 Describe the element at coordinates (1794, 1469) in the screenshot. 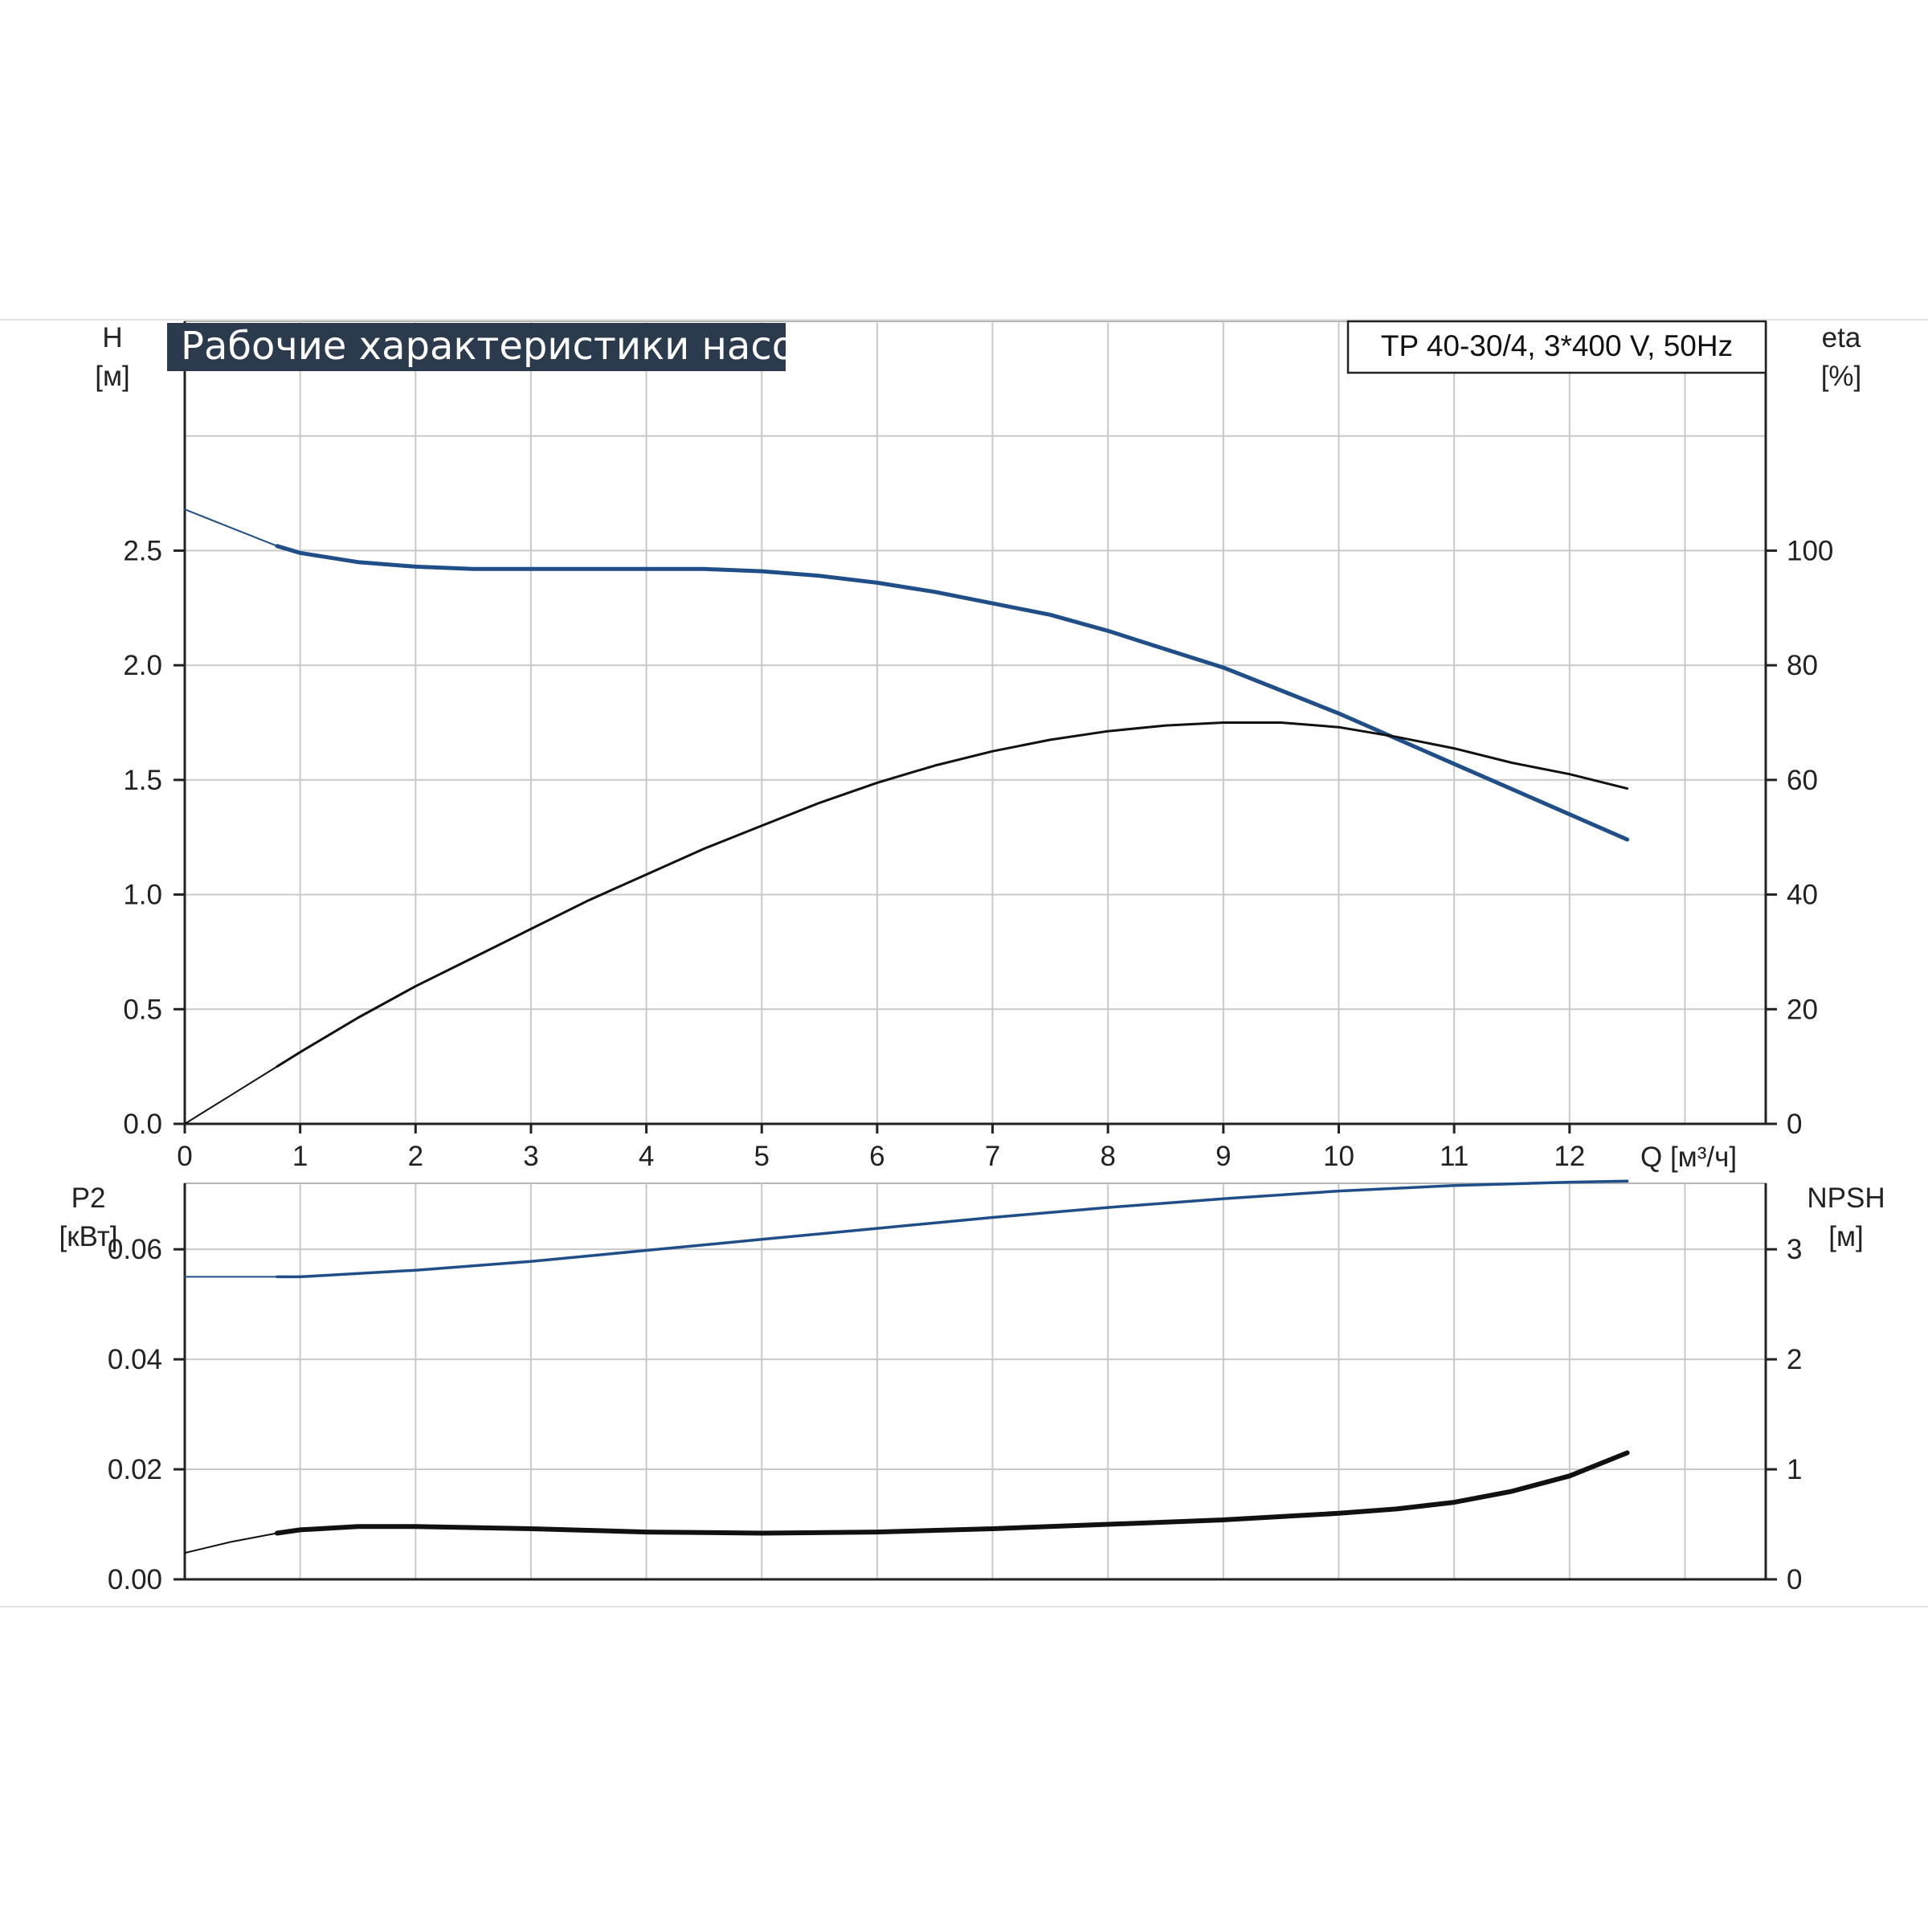

I see `y-right-tick-label: 1` at that location.